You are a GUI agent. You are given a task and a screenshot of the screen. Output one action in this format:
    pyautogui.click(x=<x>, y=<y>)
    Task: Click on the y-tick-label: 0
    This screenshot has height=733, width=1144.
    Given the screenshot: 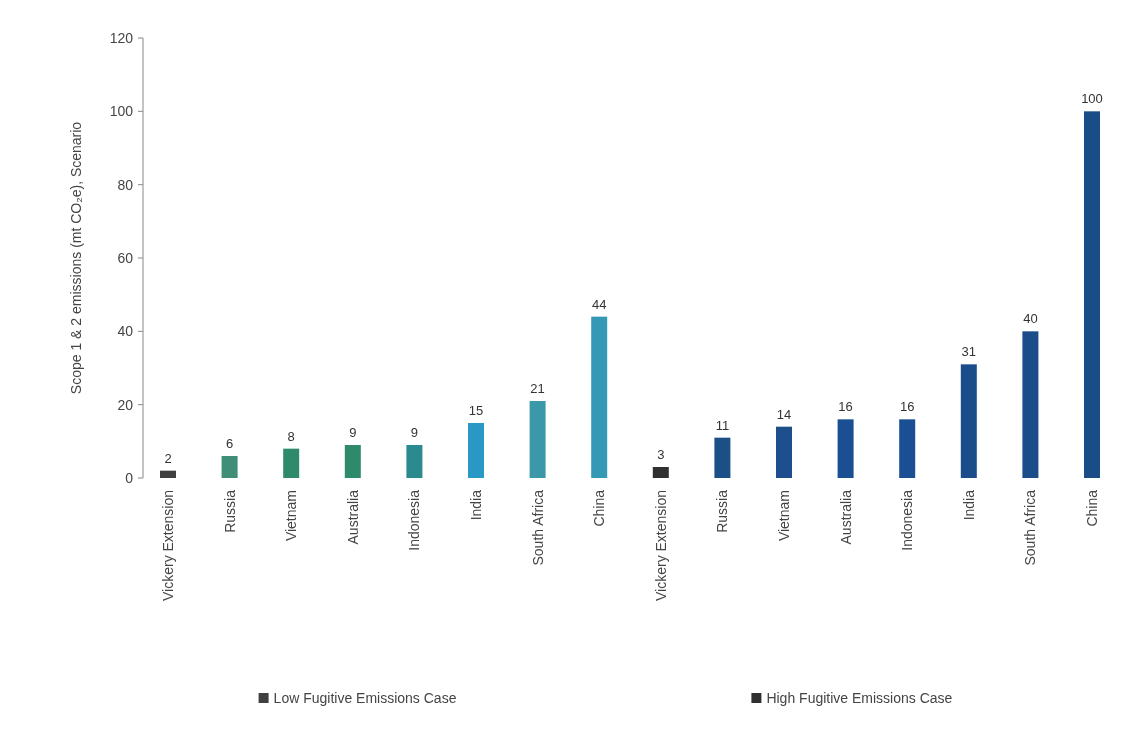 What is the action you would take?
    pyautogui.click(x=129, y=477)
    